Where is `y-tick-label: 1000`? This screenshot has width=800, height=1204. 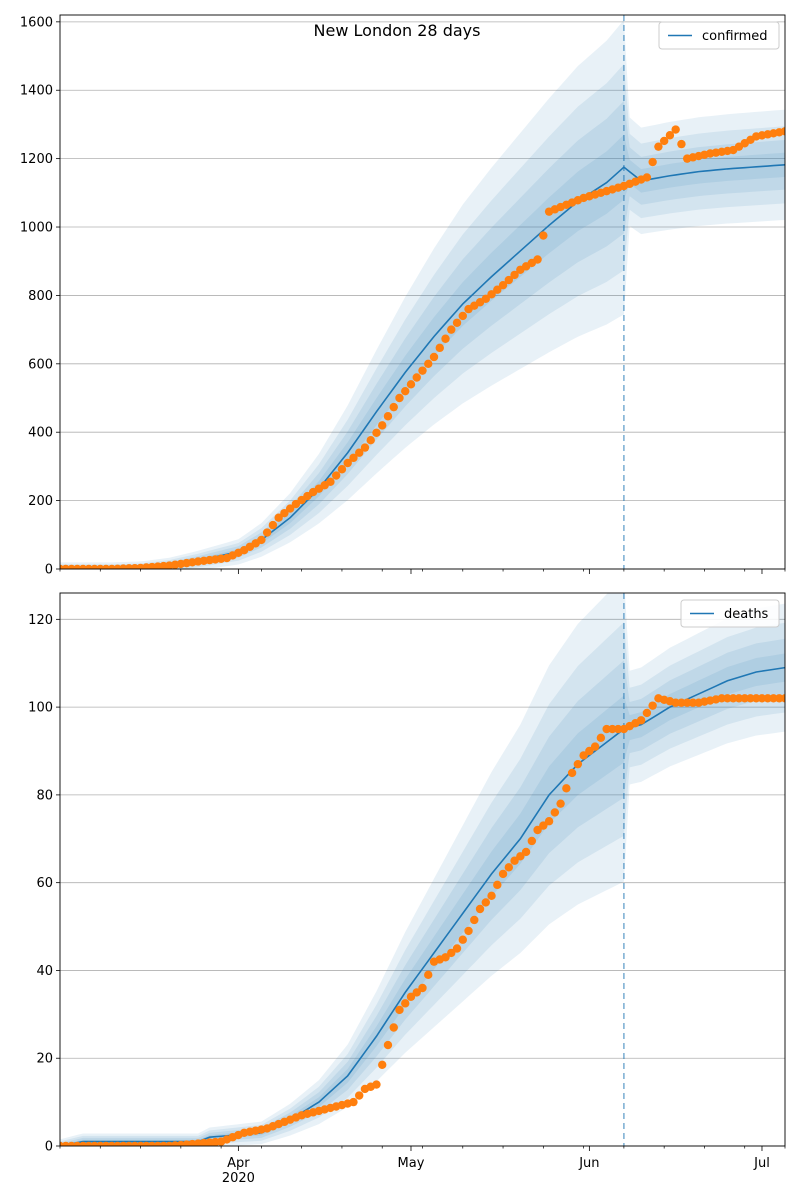 y-tick-label: 1000 is located at coordinates (36, 228).